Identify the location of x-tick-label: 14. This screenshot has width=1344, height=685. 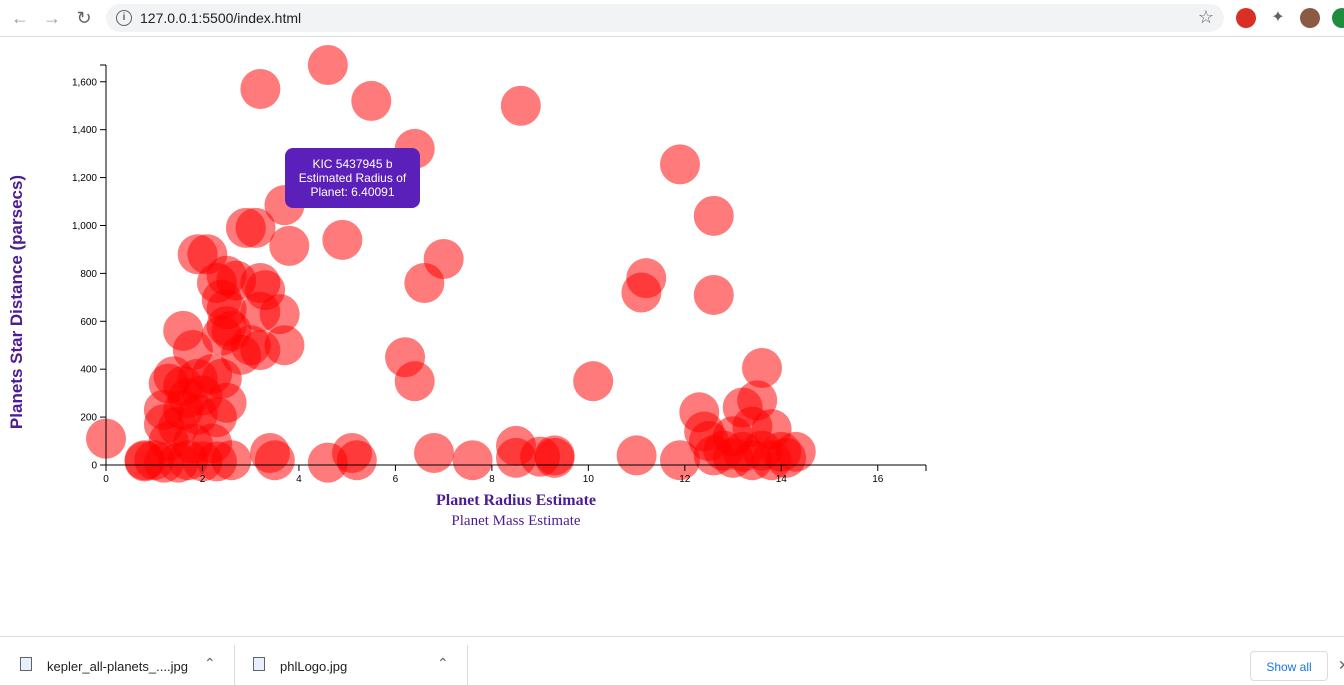
(782, 479).